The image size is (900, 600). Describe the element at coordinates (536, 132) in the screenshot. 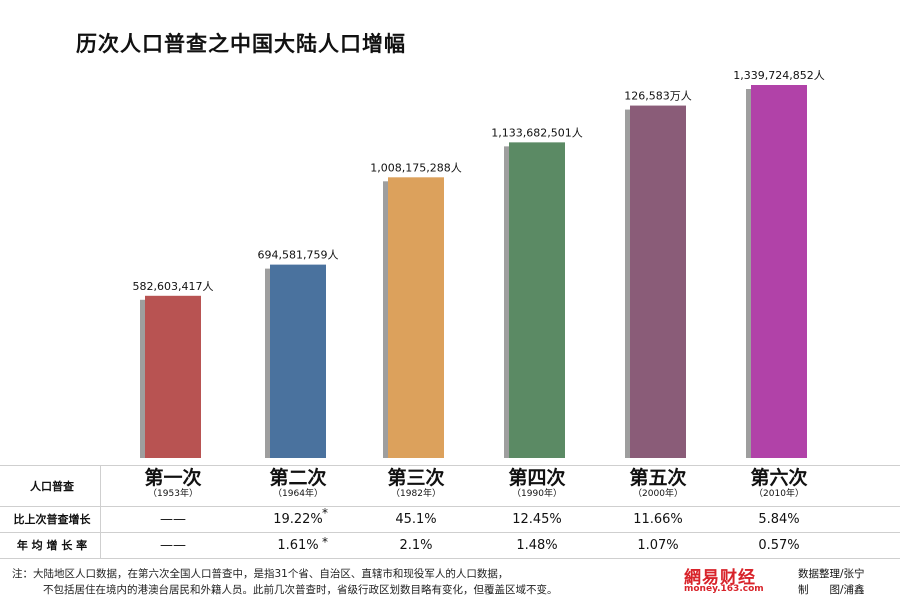

I see `bar-value-label: 1,133,682,501人` at that location.